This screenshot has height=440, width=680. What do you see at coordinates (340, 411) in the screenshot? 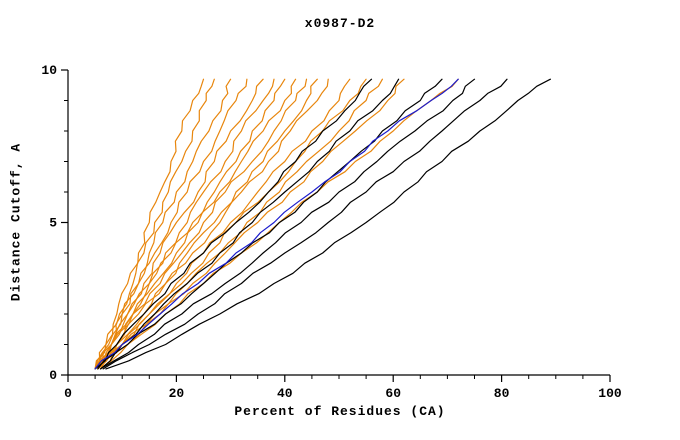
I see `x-axis-label: Percent of Residues (CA)` at bounding box center [340, 411].